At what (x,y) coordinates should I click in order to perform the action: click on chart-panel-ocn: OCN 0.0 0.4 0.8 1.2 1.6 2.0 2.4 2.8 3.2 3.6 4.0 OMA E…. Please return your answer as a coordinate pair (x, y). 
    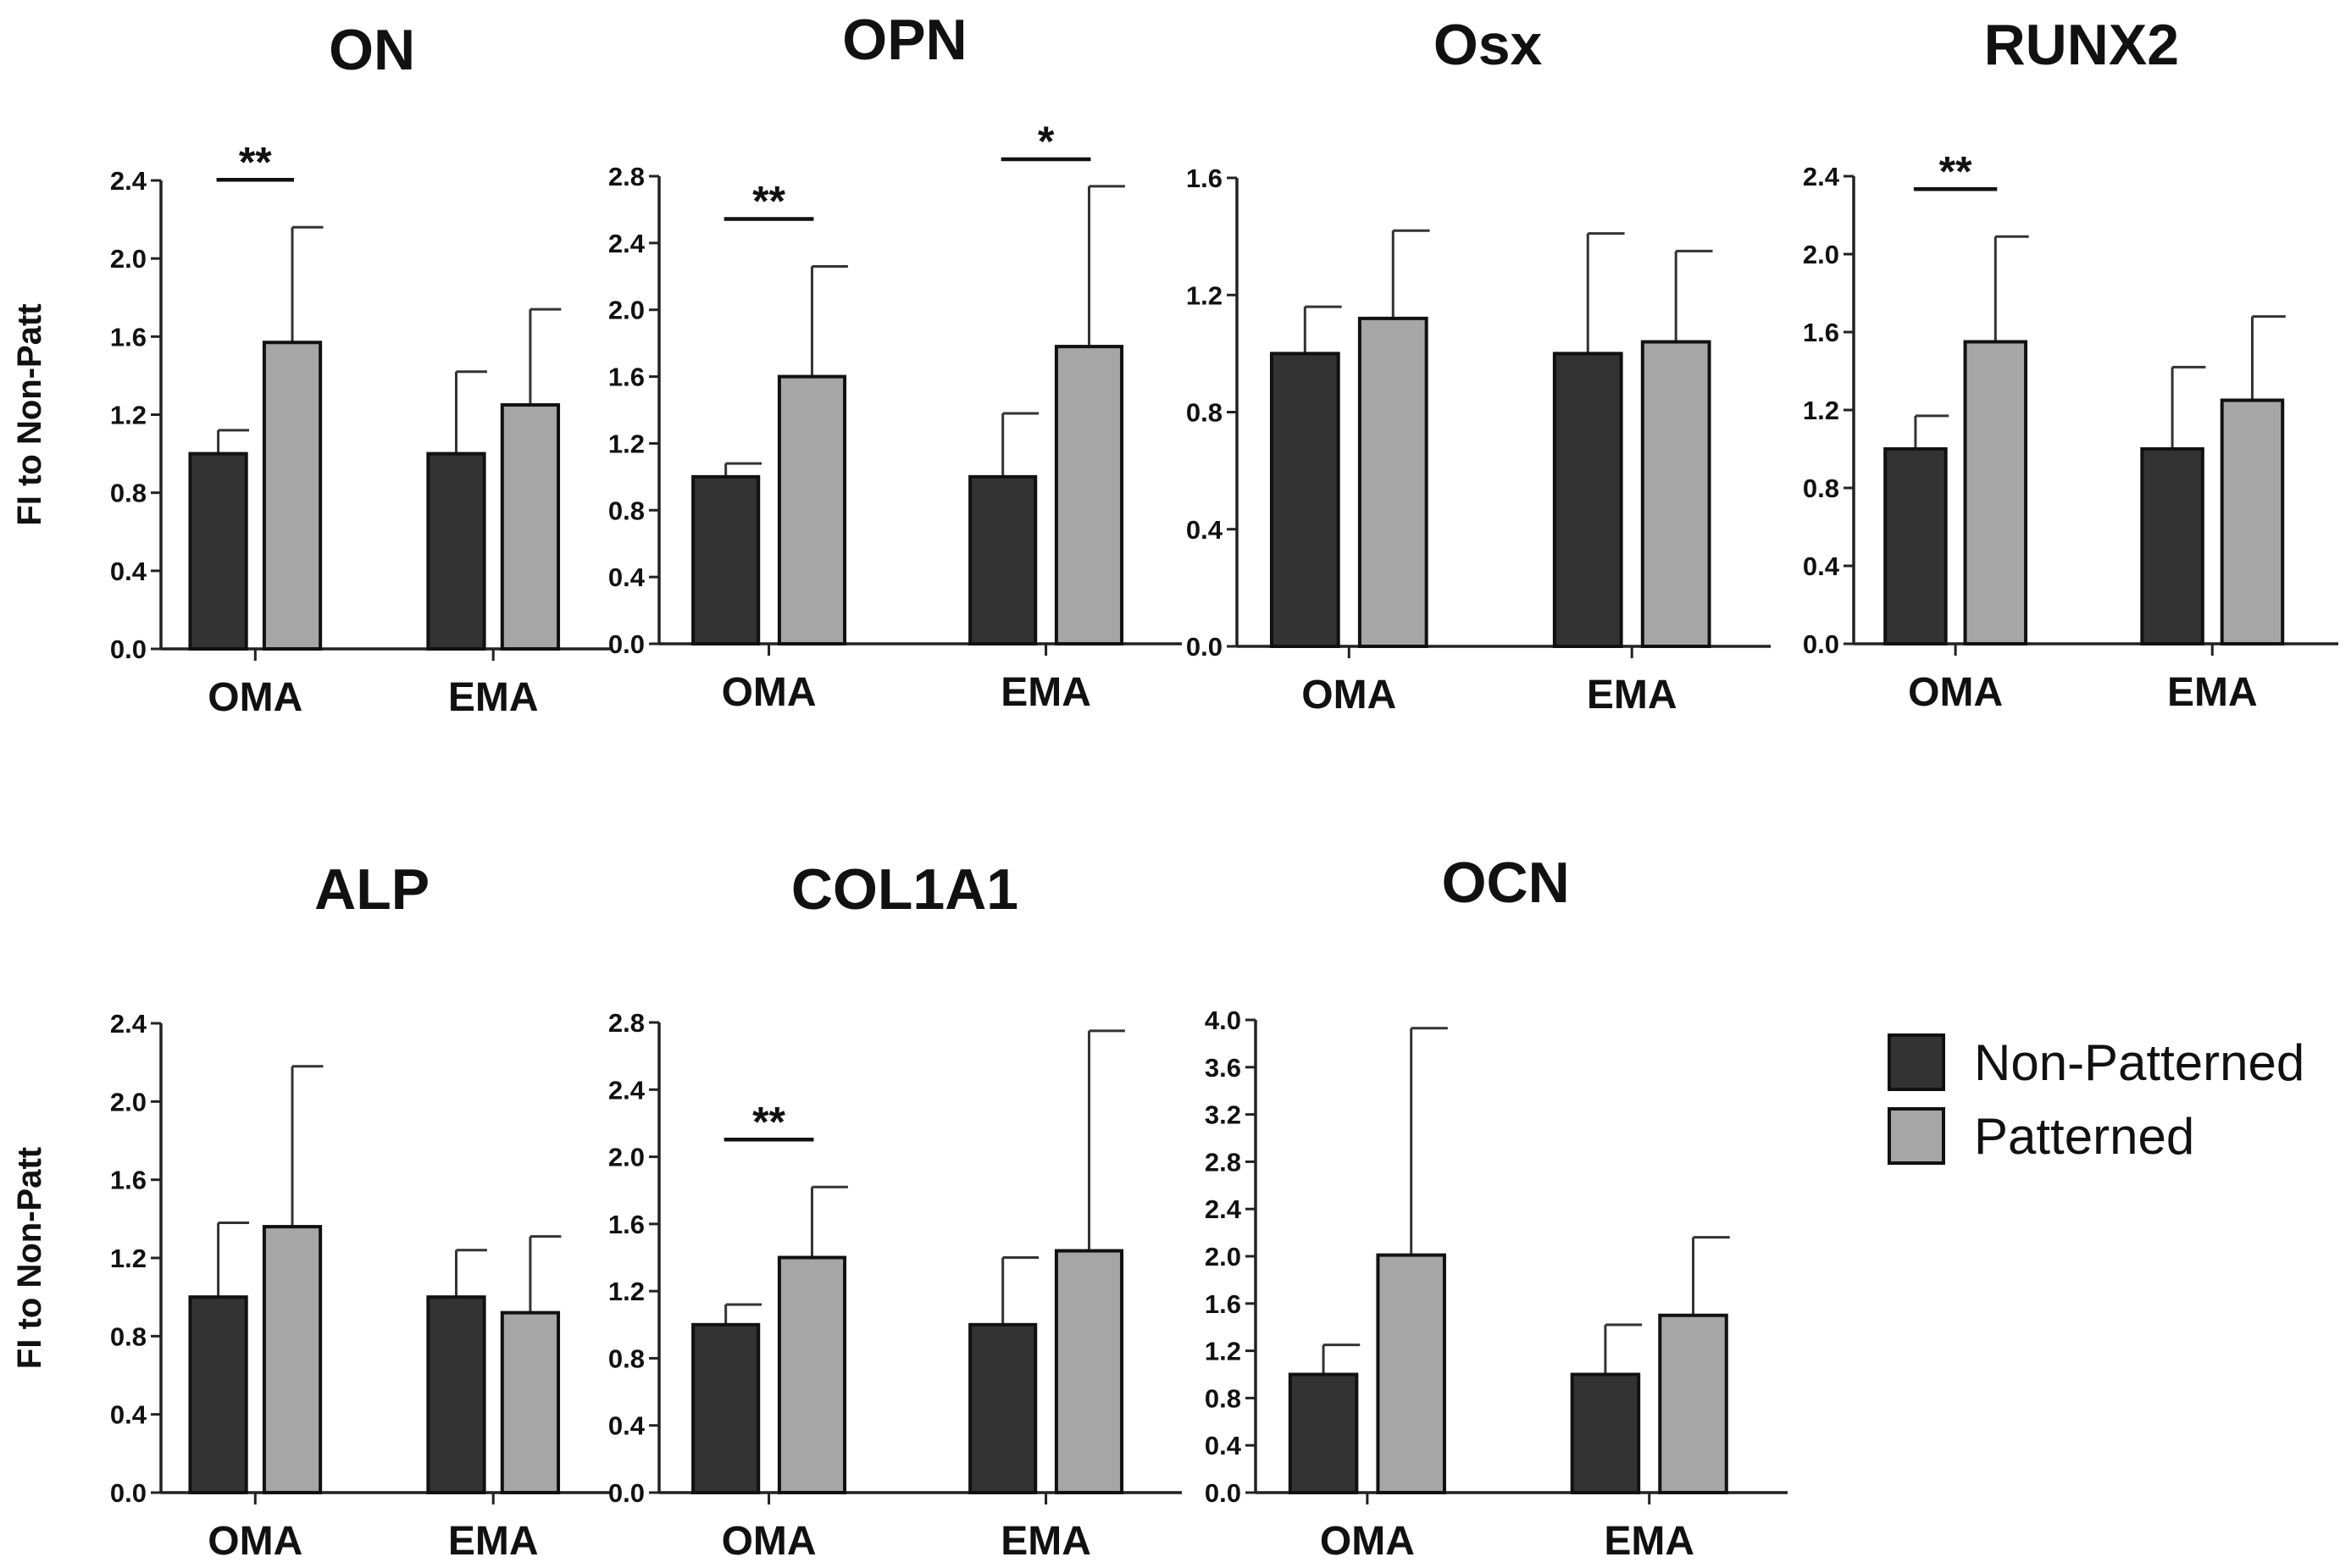
    Looking at the image, I should click on (1496, 1207).